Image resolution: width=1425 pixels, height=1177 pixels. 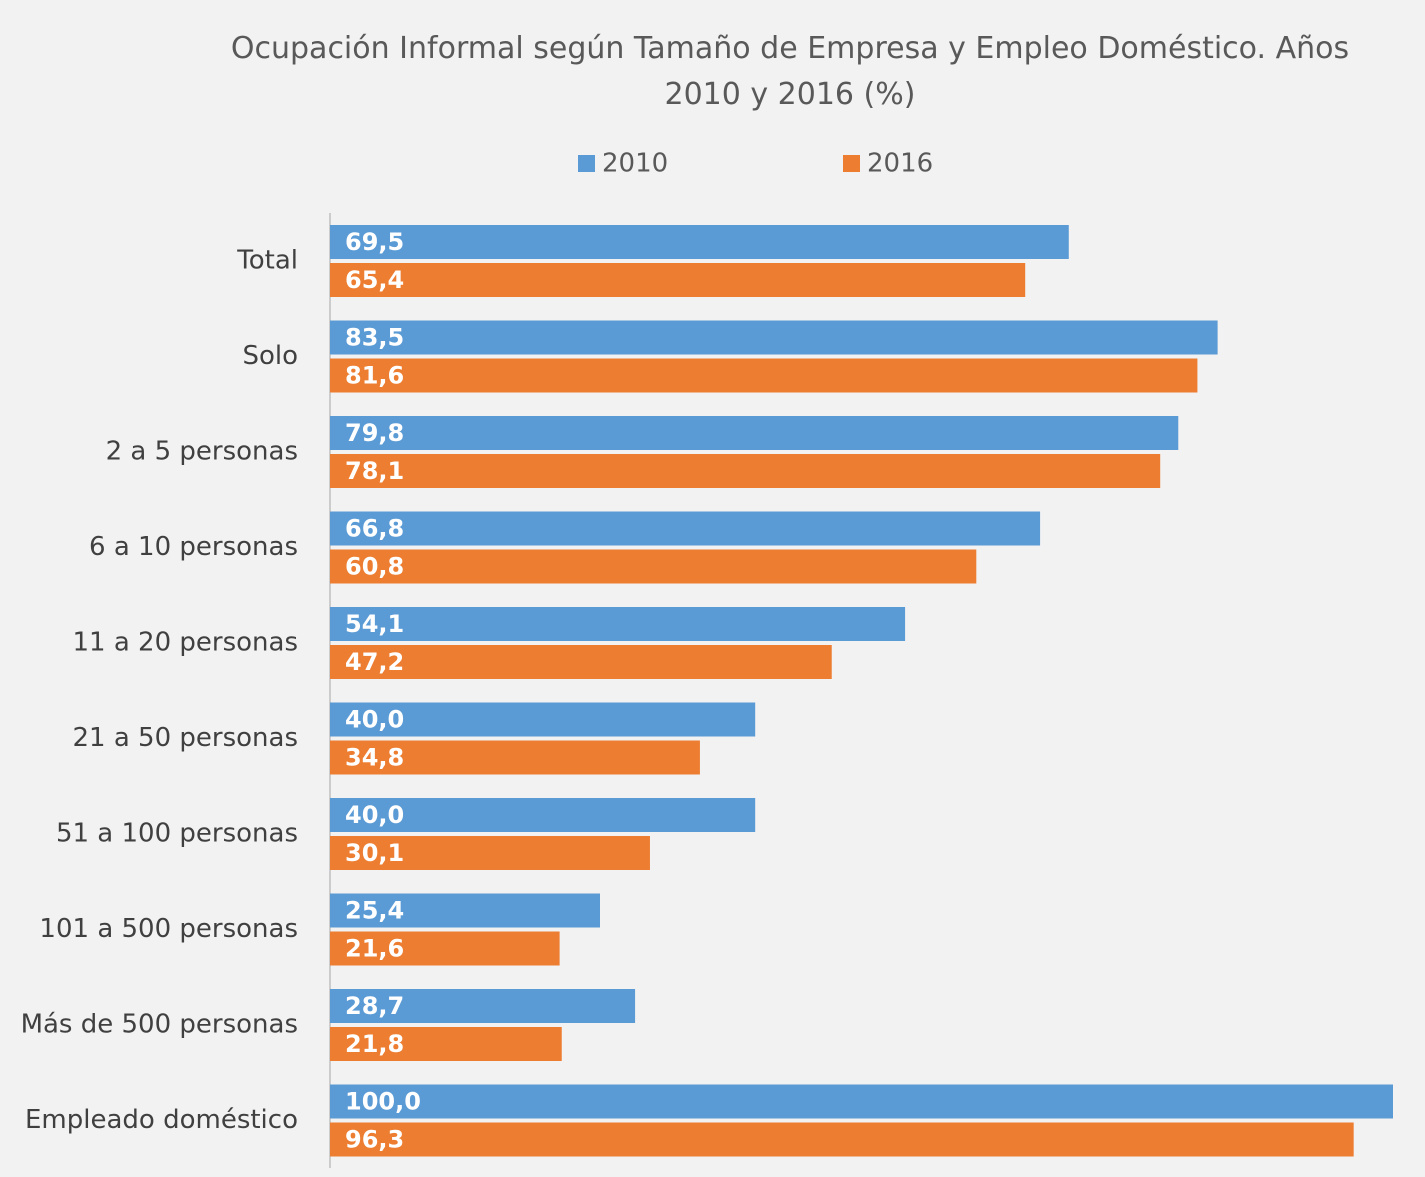 What do you see at coordinates (374, 662) in the screenshot?
I see `data-label: 47,2` at bounding box center [374, 662].